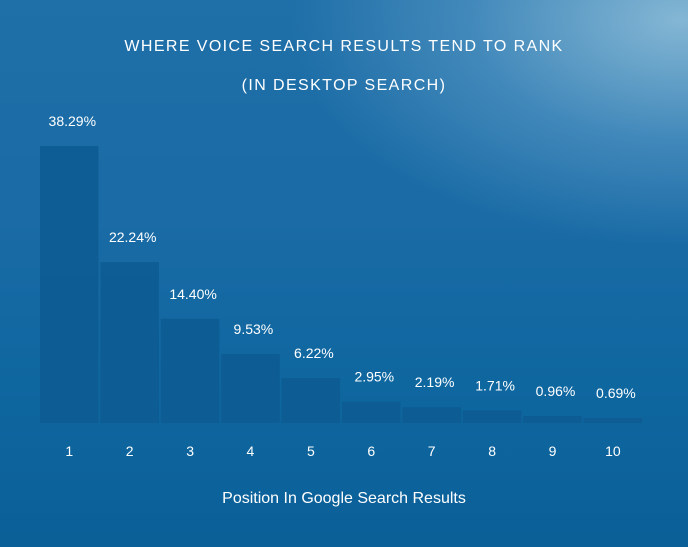 Image resolution: width=688 pixels, height=547 pixels. Describe the element at coordinates (344, 85) in the screenshot. I see `chart-subtitle: (IN DESKTOP SEARCH)` at that location.